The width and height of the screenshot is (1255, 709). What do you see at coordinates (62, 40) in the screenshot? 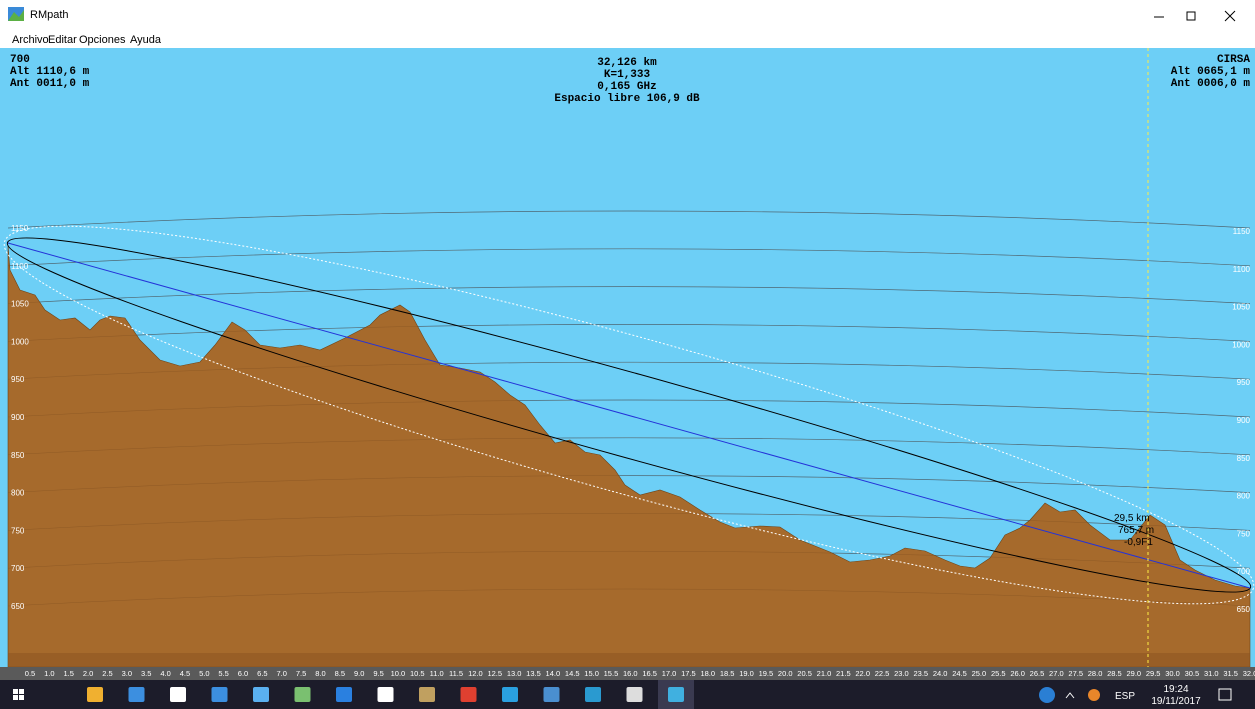
I see `menu-item: Editar` at bounding box center [62, 40].